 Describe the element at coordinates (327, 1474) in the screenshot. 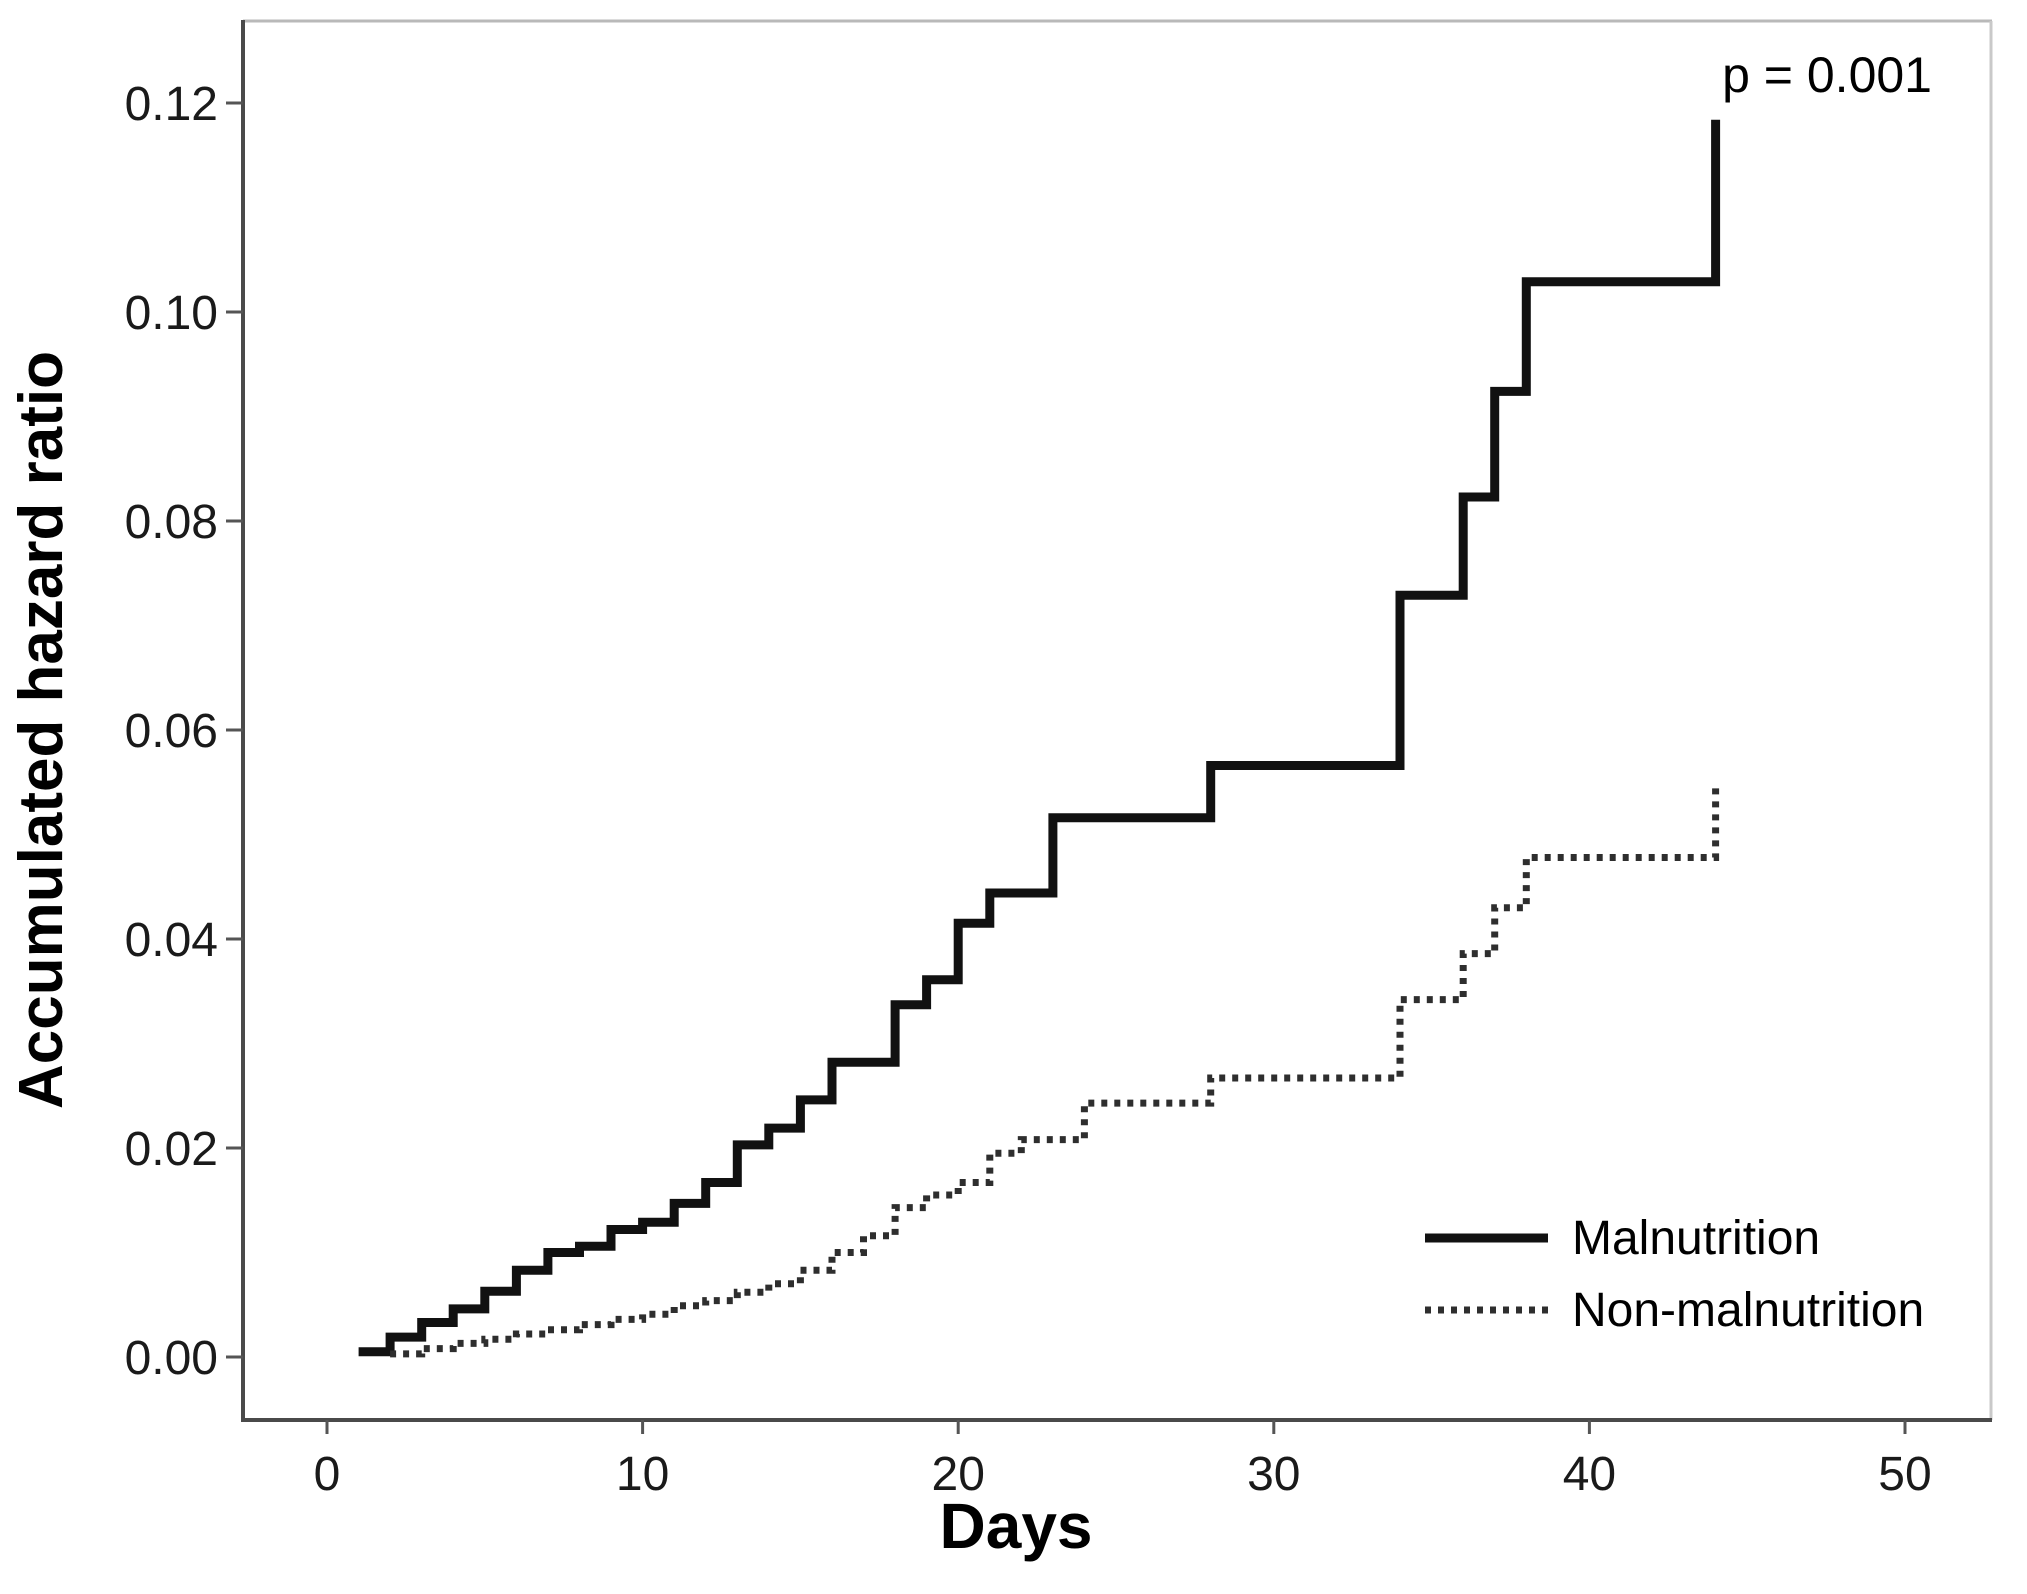

I see `x-tick-label: 0` at that location.